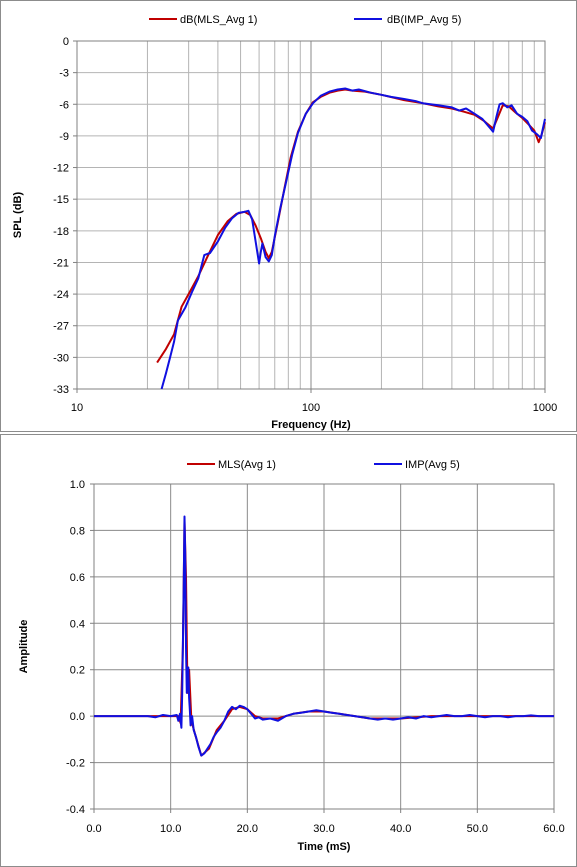 The width and height of the screenshot is (577, 867). I want to click on y-tick-label: -12, so click(61, 169).